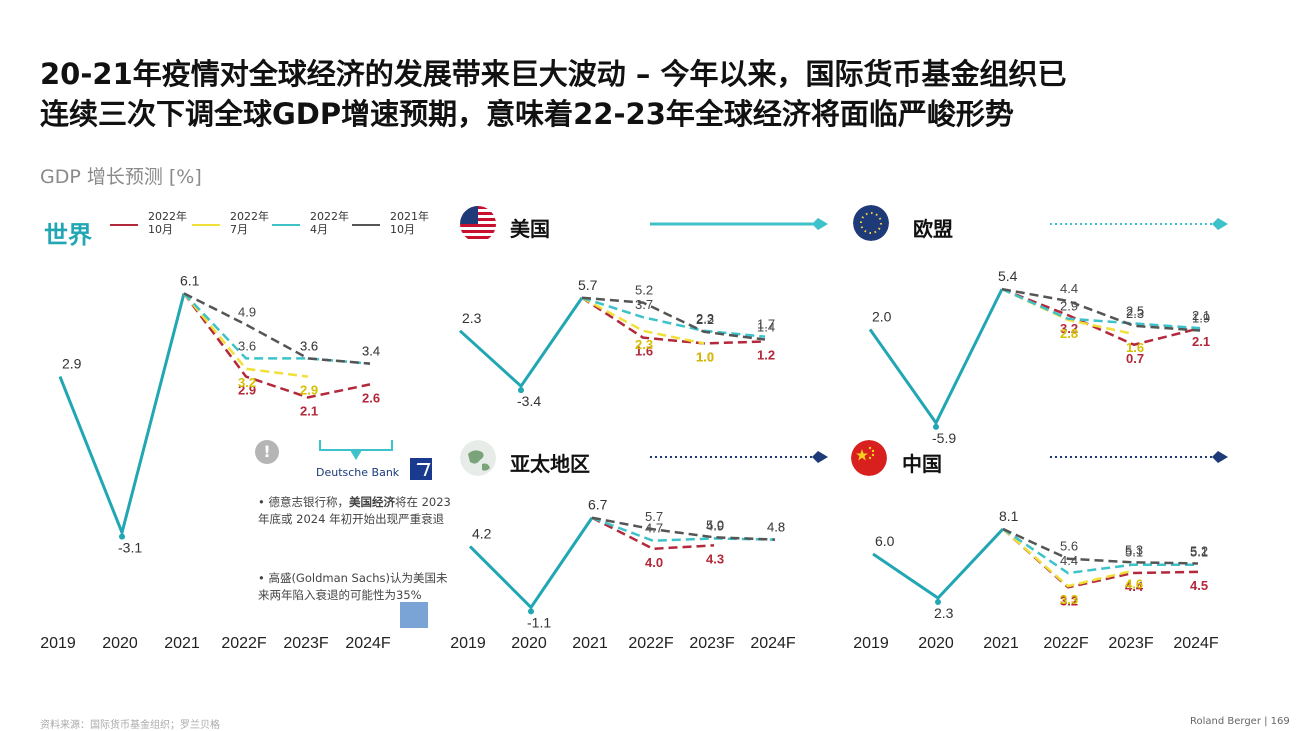  What do you see at coordinates (167, 223) in the screenshot?
I see `legend-label: 2022年 10月` at bounding box center [167, 223].